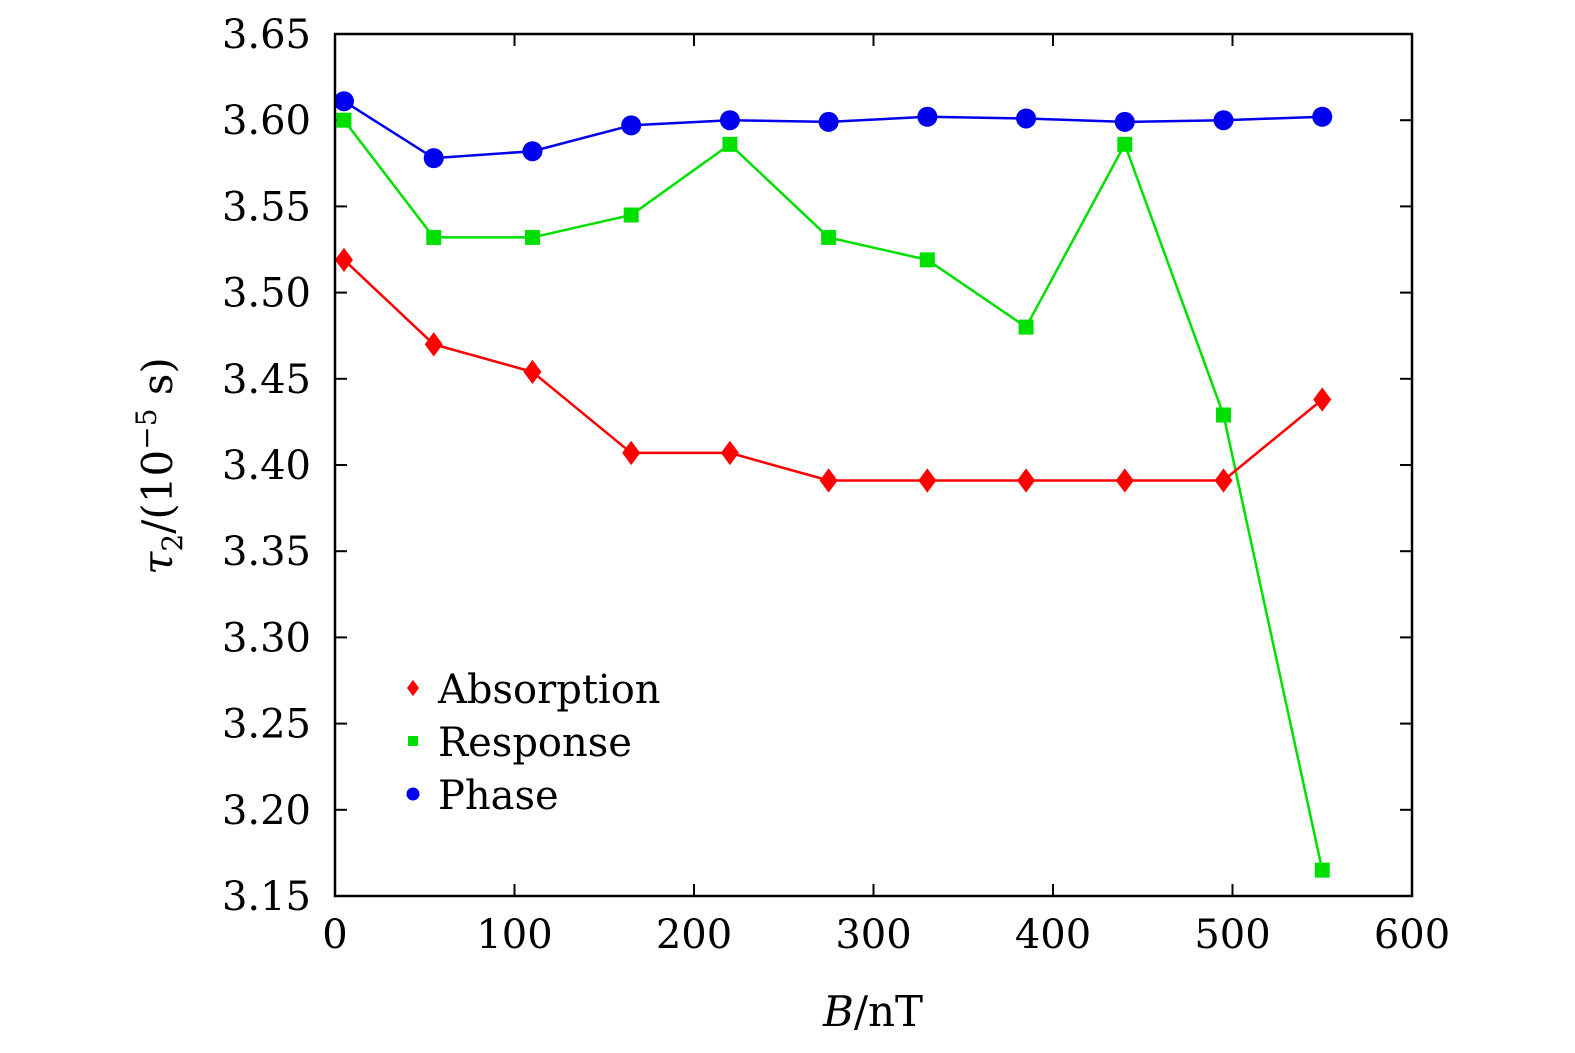  What do you see at coordinates (1232, 935) in the screenshot?
I see `x-tick-label: 500` at bounding box center [1232, 935].